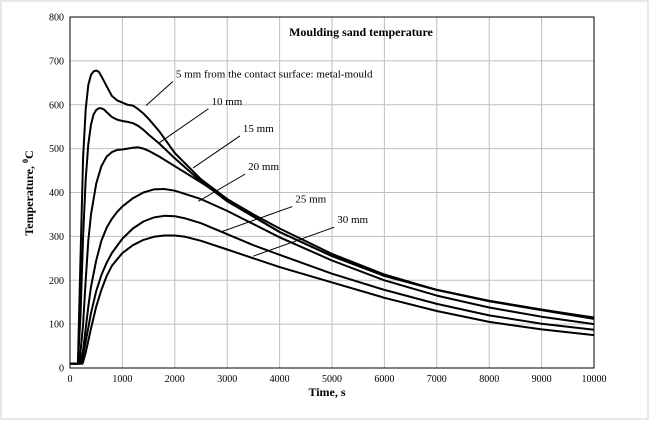 The height and width of the screenshot is (425, 649). Describe the element at coordinates (489, 379) in the screenshot. I see `x-tick-label: 8000` at that location.